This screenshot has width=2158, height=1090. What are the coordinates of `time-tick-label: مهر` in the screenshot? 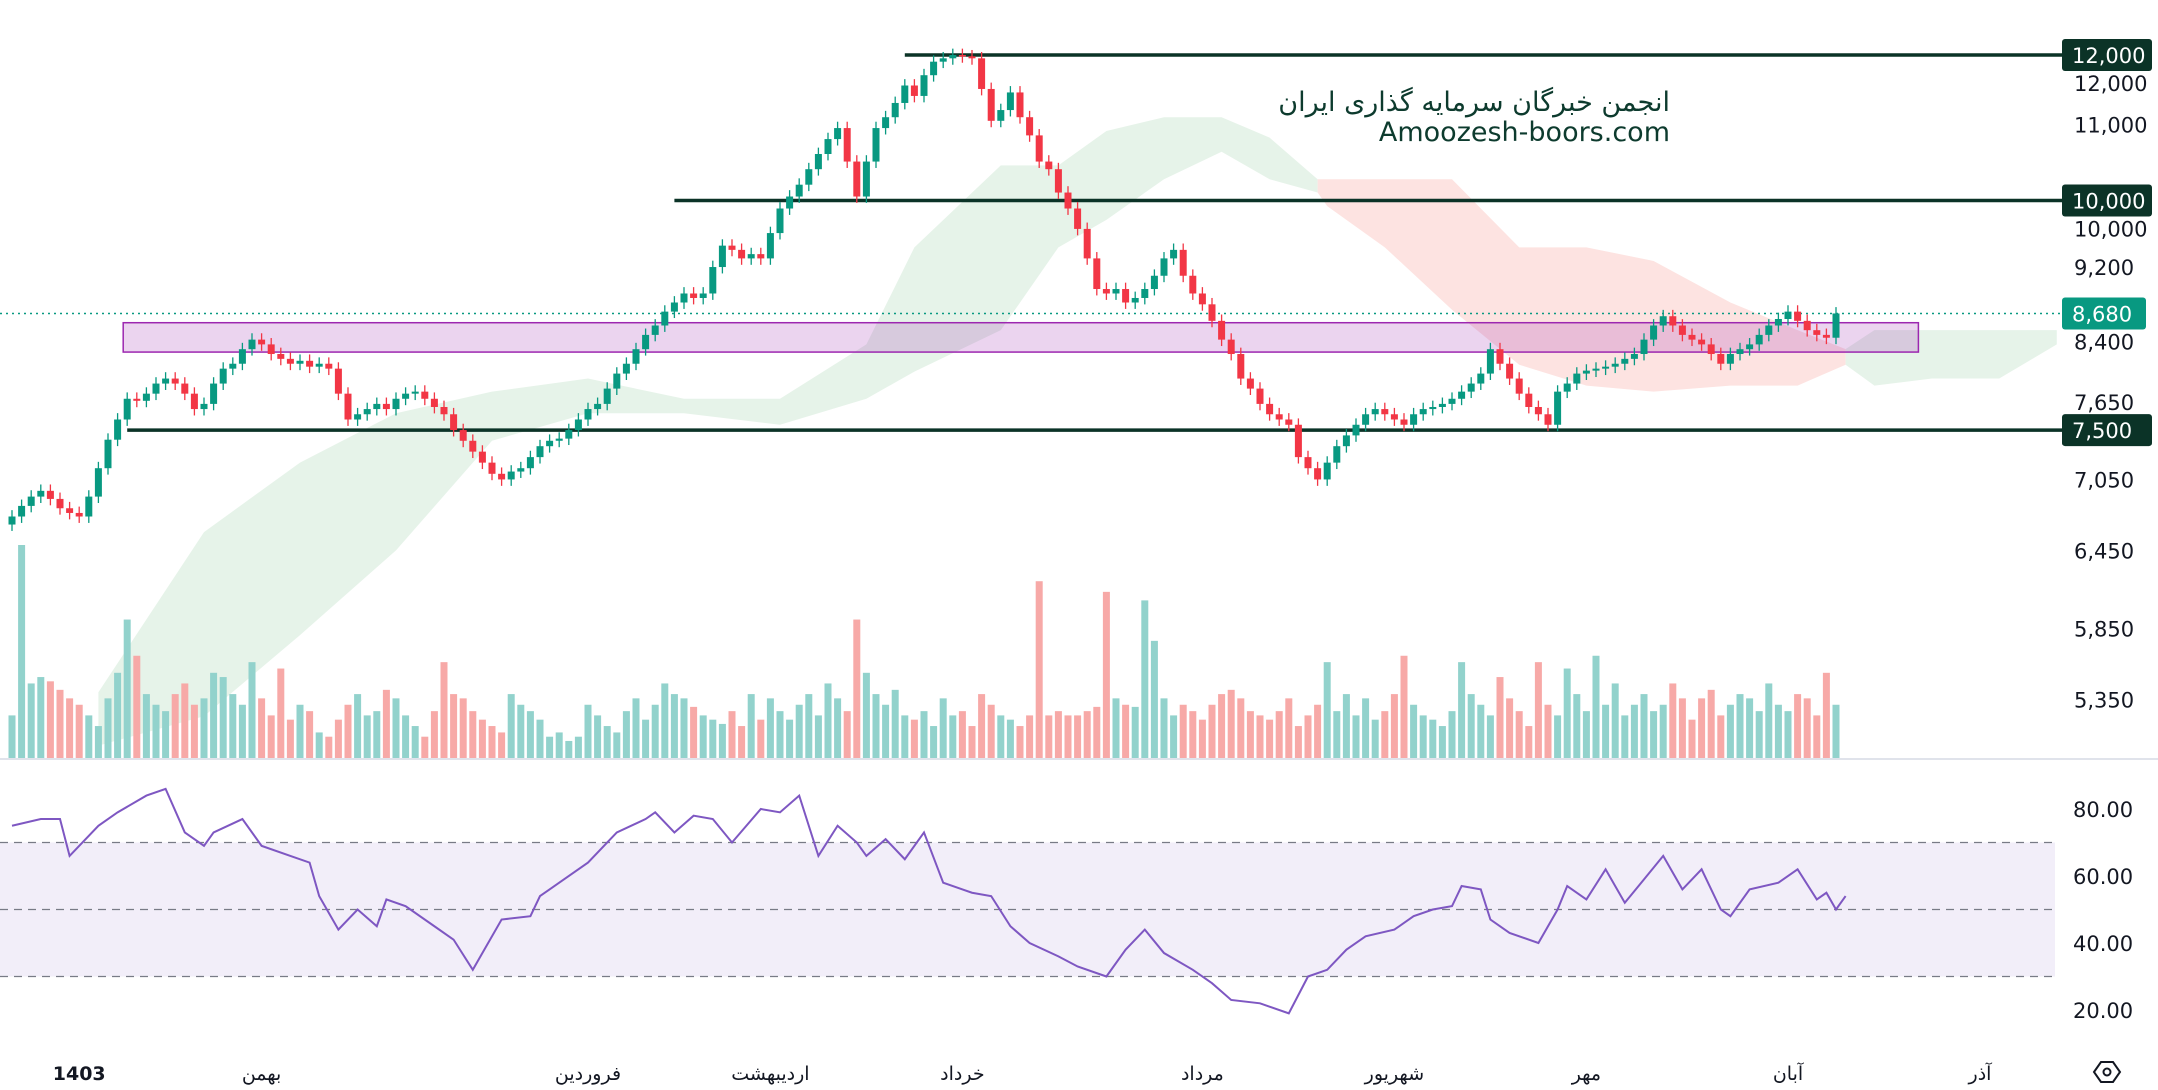 It's located at (1586, 1074).